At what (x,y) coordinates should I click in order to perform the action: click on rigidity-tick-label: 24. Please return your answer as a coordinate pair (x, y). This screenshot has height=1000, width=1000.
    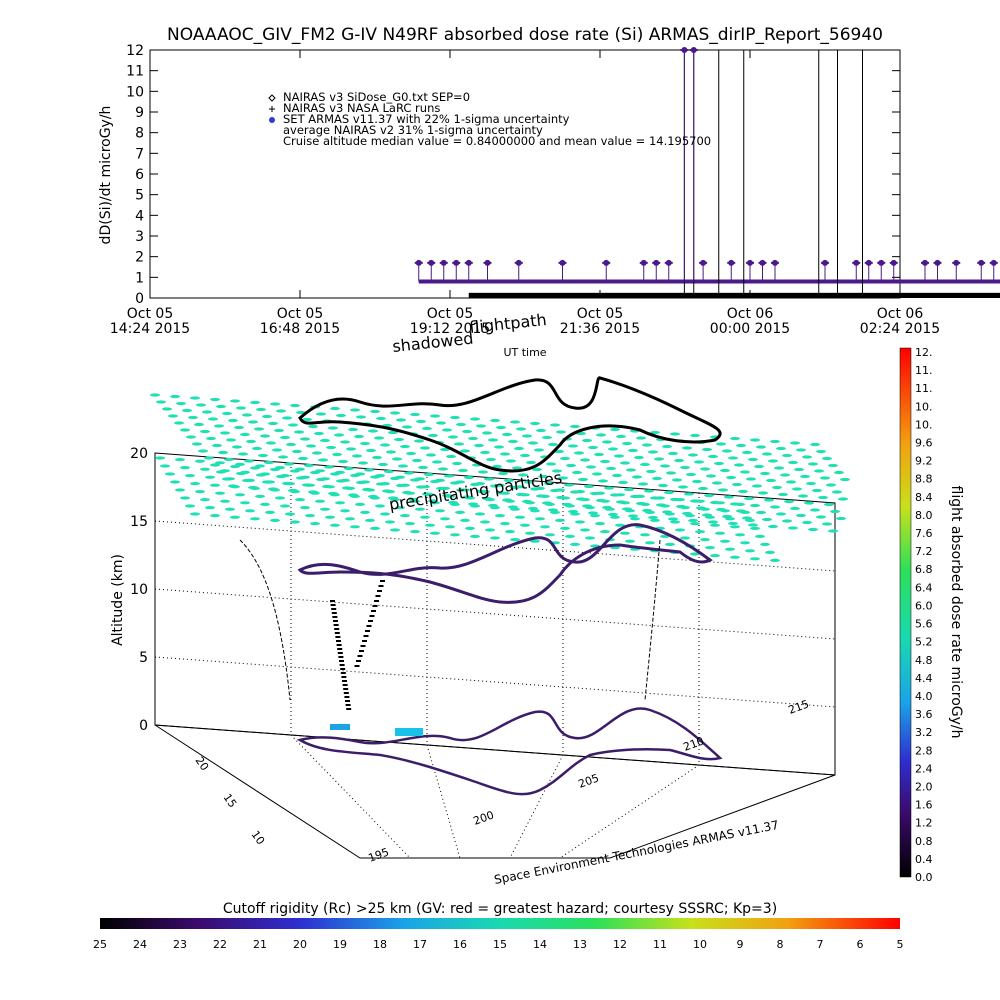
    Looking at the image, I should click on (140, 944).